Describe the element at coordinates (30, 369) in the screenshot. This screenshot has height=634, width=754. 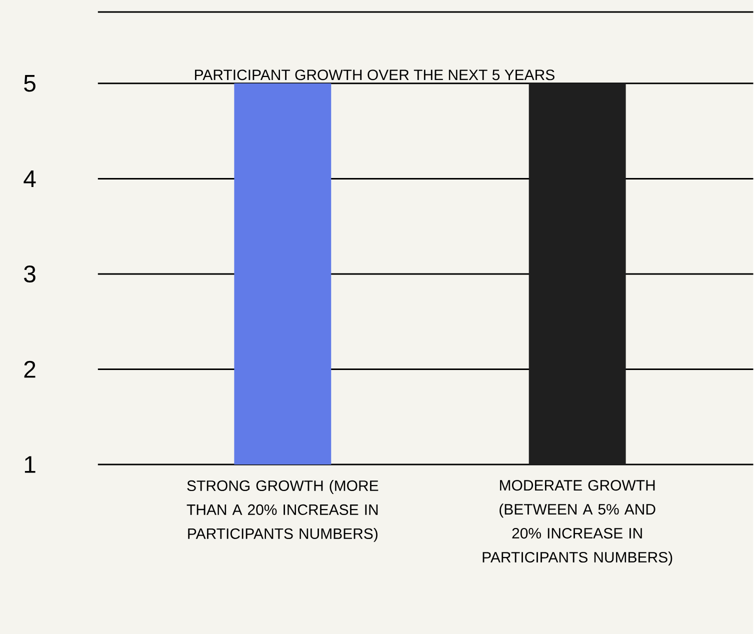
I see `y-tick-label: 2` at that location.